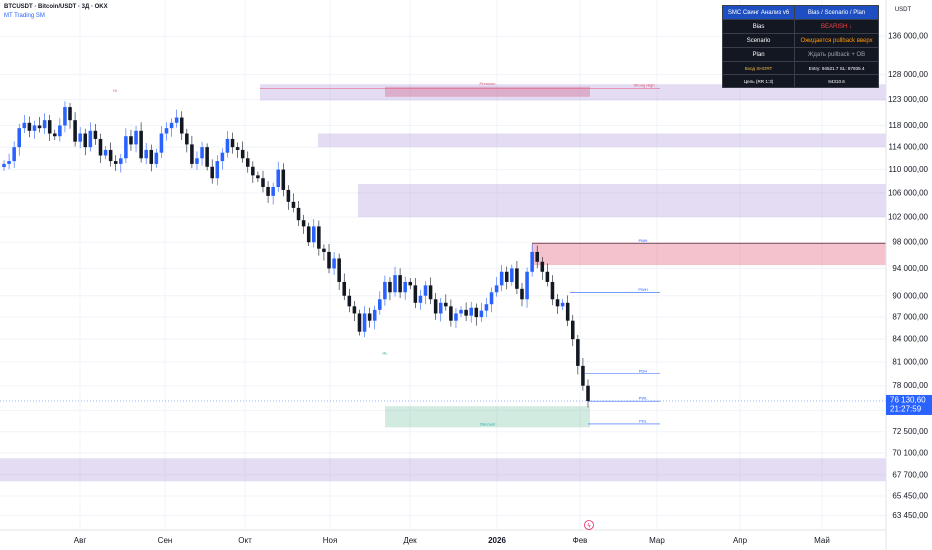 This screenshot has width=932, height=550. What do you see at coordinates (909, 169) in the screenshot?
I see `price-tick: 110 000,00` at bounding box center [909, 169].